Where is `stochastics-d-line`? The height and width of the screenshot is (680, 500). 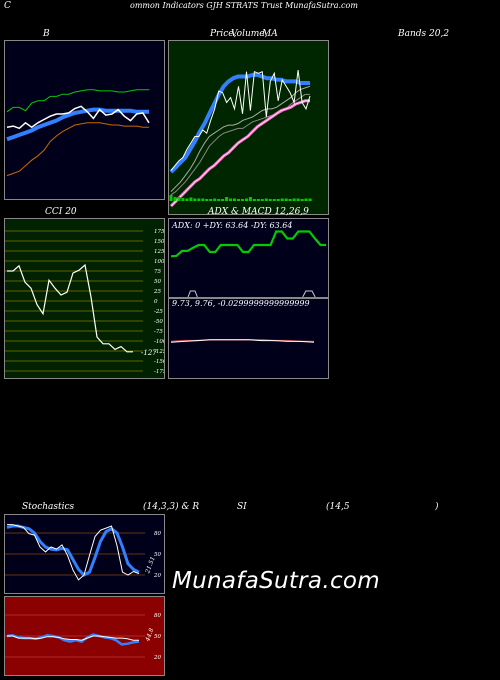 stochastics-d-line is located at coordinates (73, 550).